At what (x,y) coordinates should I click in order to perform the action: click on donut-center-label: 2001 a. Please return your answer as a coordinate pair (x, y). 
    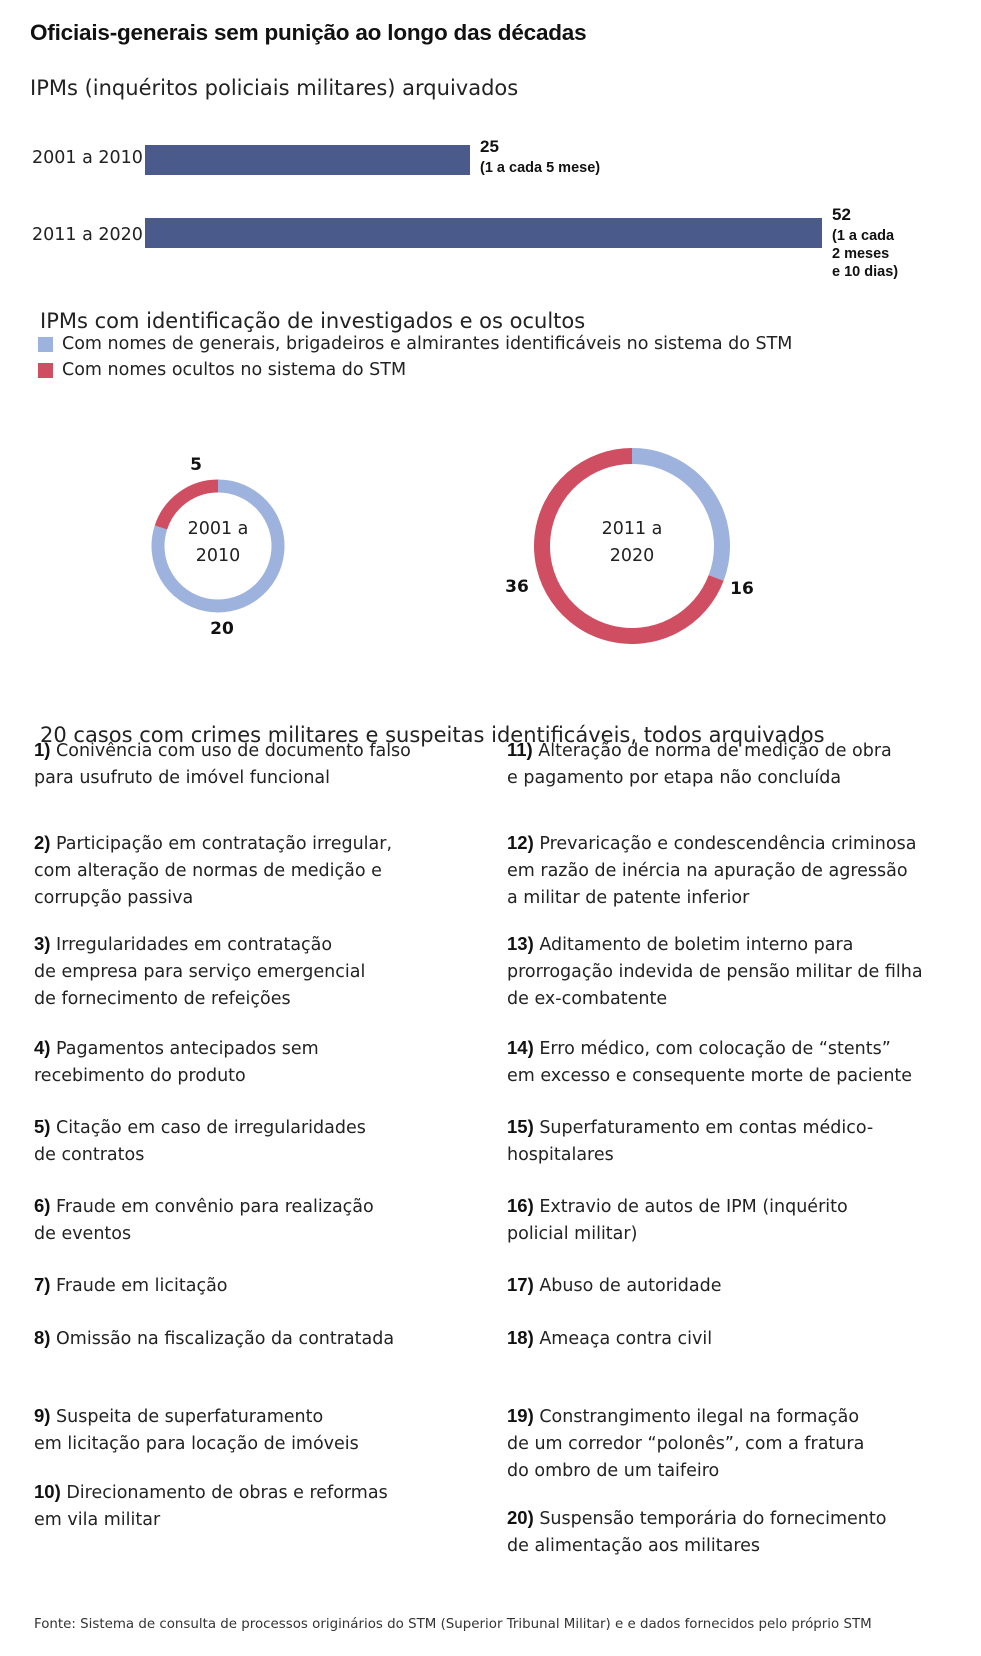
    Looking at the image, I should click on (218, 529).